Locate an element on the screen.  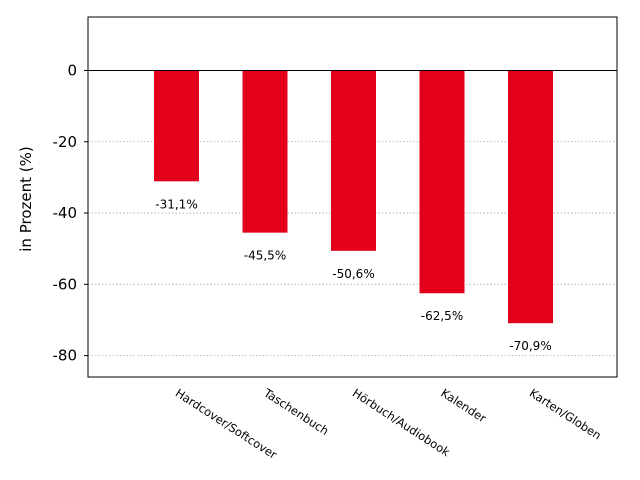
y-tick-label: -20 is located at coordinates (65, 142).